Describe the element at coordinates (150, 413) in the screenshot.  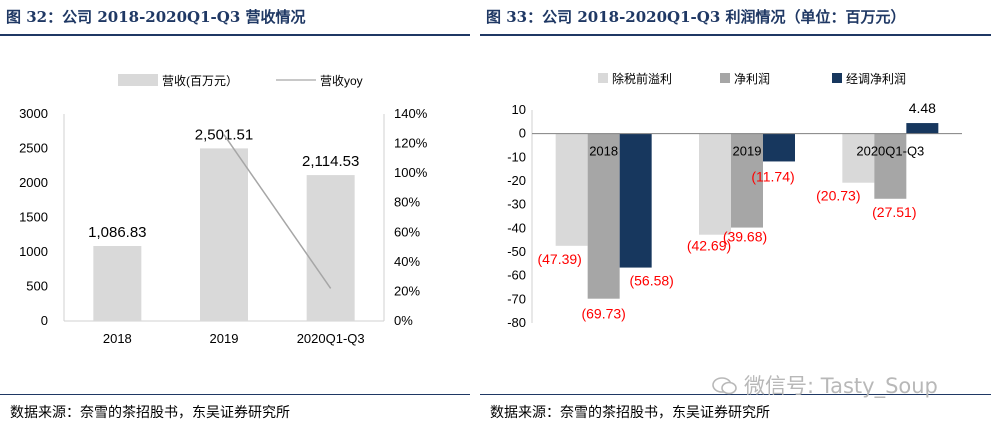
I see `revenue-source-note: 数据来源：奈雪的茶招股书，东吴证券研究所` at that location.